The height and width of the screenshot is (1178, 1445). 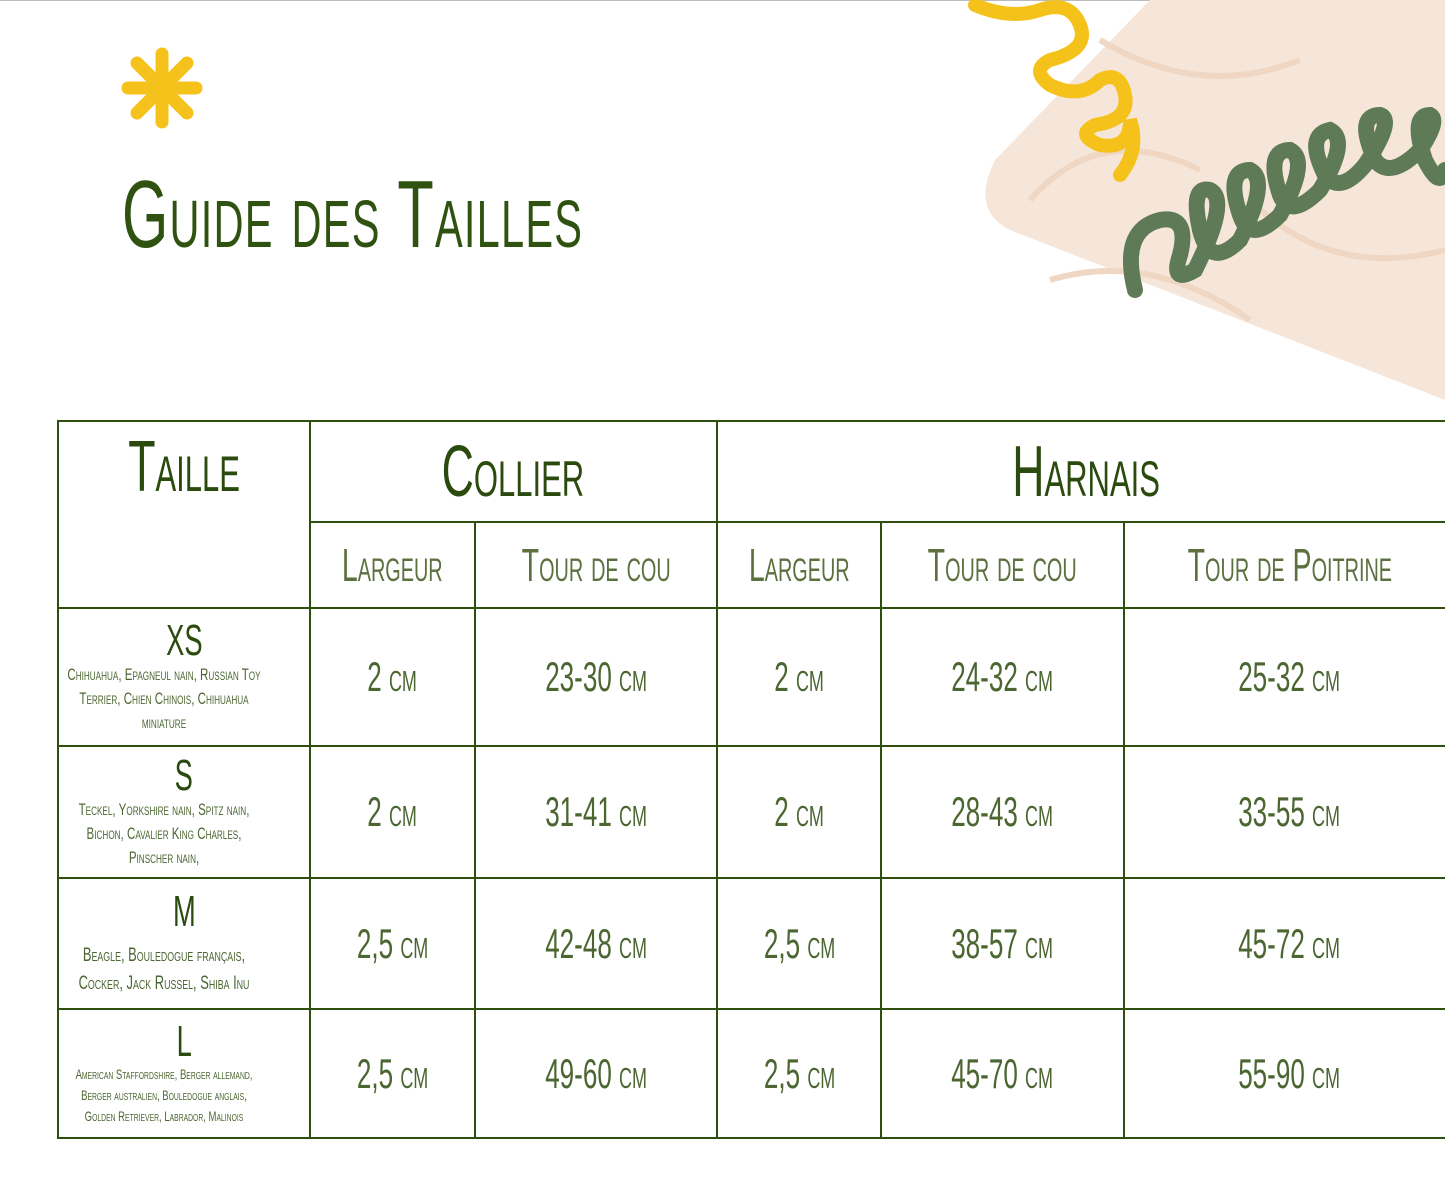 I want to click on value-cell: 42-48 cm, so click(x=595, y=943).